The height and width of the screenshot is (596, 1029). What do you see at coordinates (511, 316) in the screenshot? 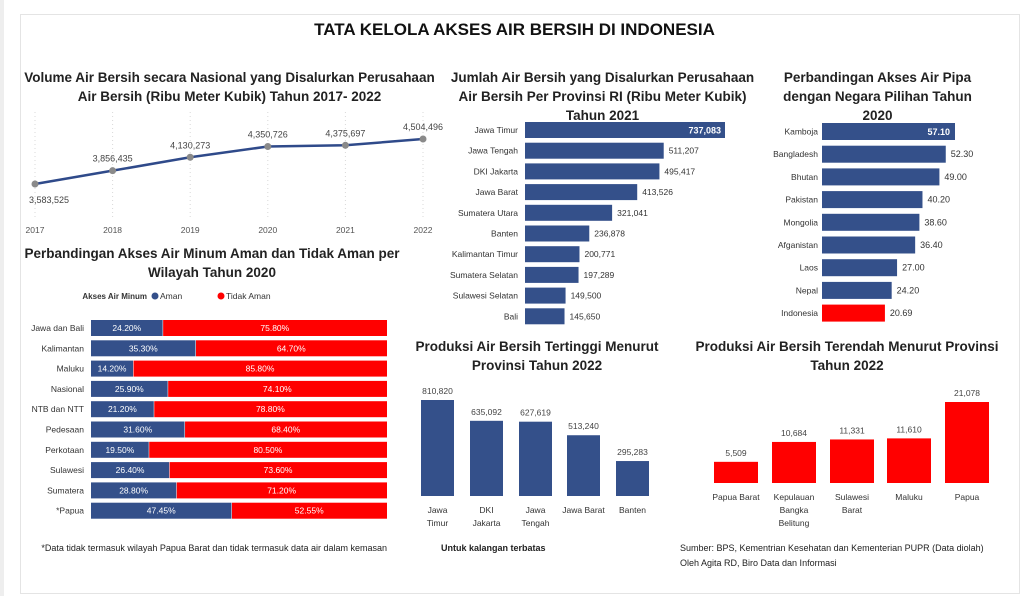
I see `category-label: Bali` at bounding box center [511, 316].